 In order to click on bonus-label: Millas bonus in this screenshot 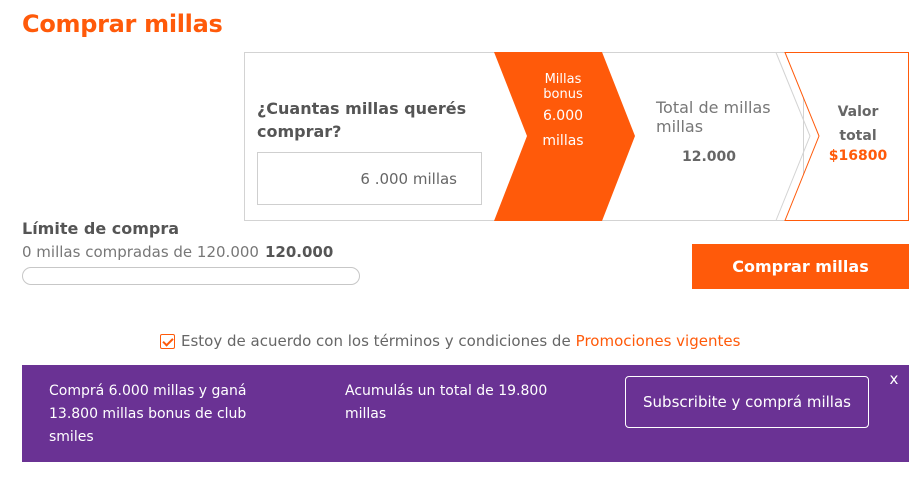, I will do `click(563, 87)`.